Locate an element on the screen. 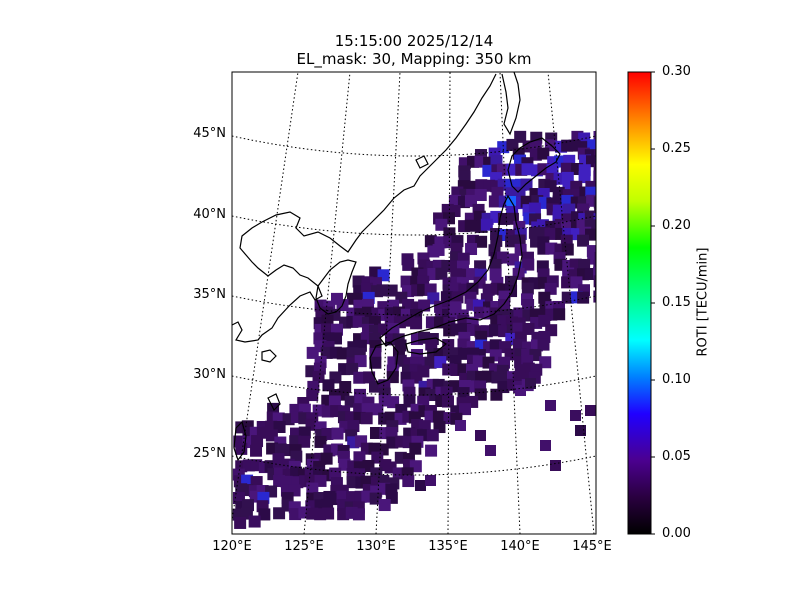 Image resolution: width=800 pixels, height=600 pixels. lat-label: 25°N is located at coordinates (209, 453).